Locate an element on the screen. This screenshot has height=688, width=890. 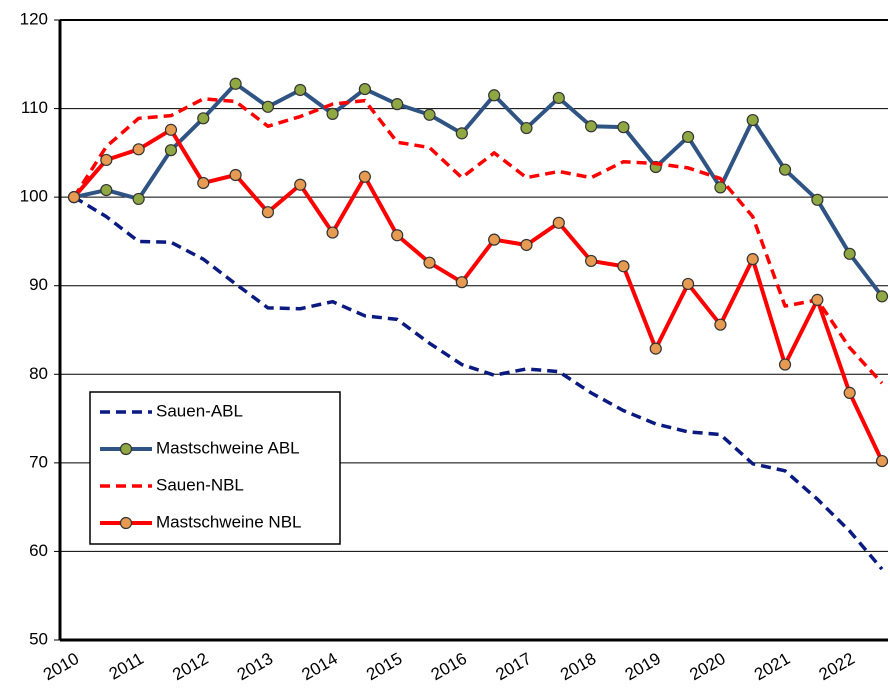
x-tick-label: 2020 is located at coordinates (707, 666).